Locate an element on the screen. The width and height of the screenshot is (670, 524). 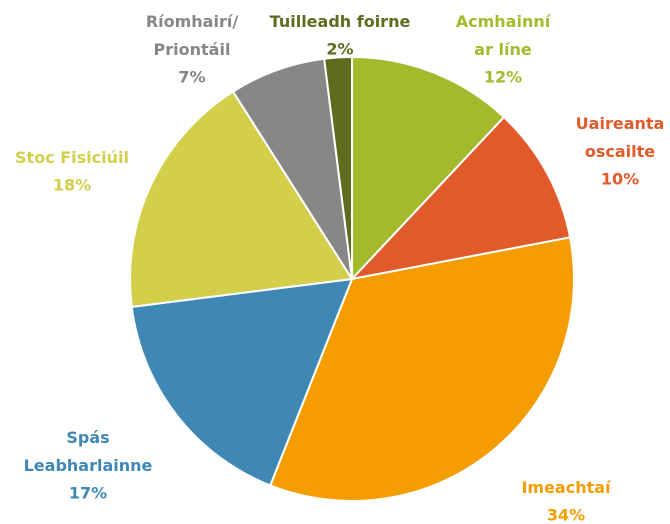
slice-label: Imeachtaí is located at coordinates (566, 487).